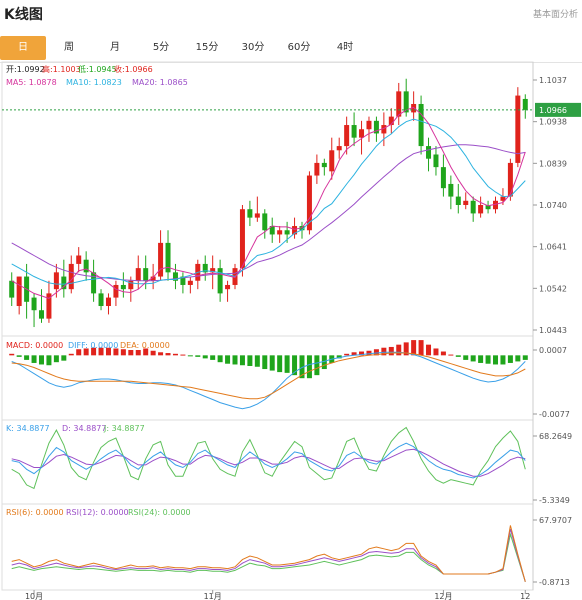 The height and width of the screenshot is (600, 582). I want to click on diff-label: DIFF: 0.0000, so click(93, 345).